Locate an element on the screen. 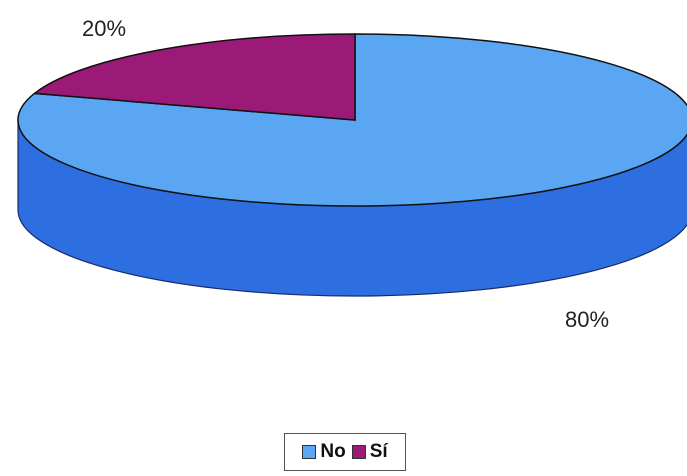 This screenshot has height=476, width=687. legend-swatch-no is located at coordinates (309, 452).